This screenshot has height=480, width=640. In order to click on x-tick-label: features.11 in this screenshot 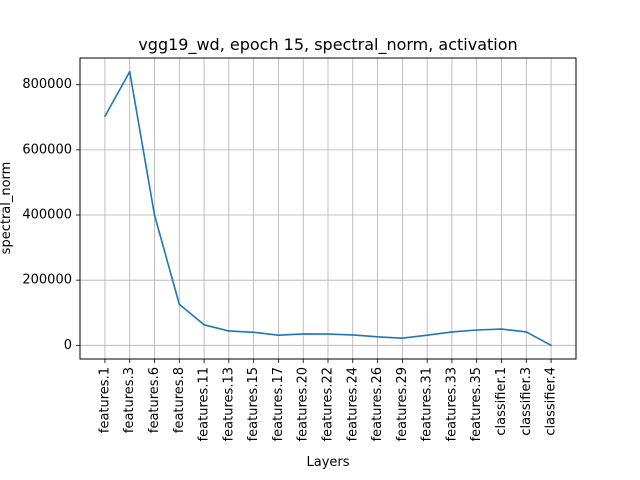, I will do `click(204, 404)`.